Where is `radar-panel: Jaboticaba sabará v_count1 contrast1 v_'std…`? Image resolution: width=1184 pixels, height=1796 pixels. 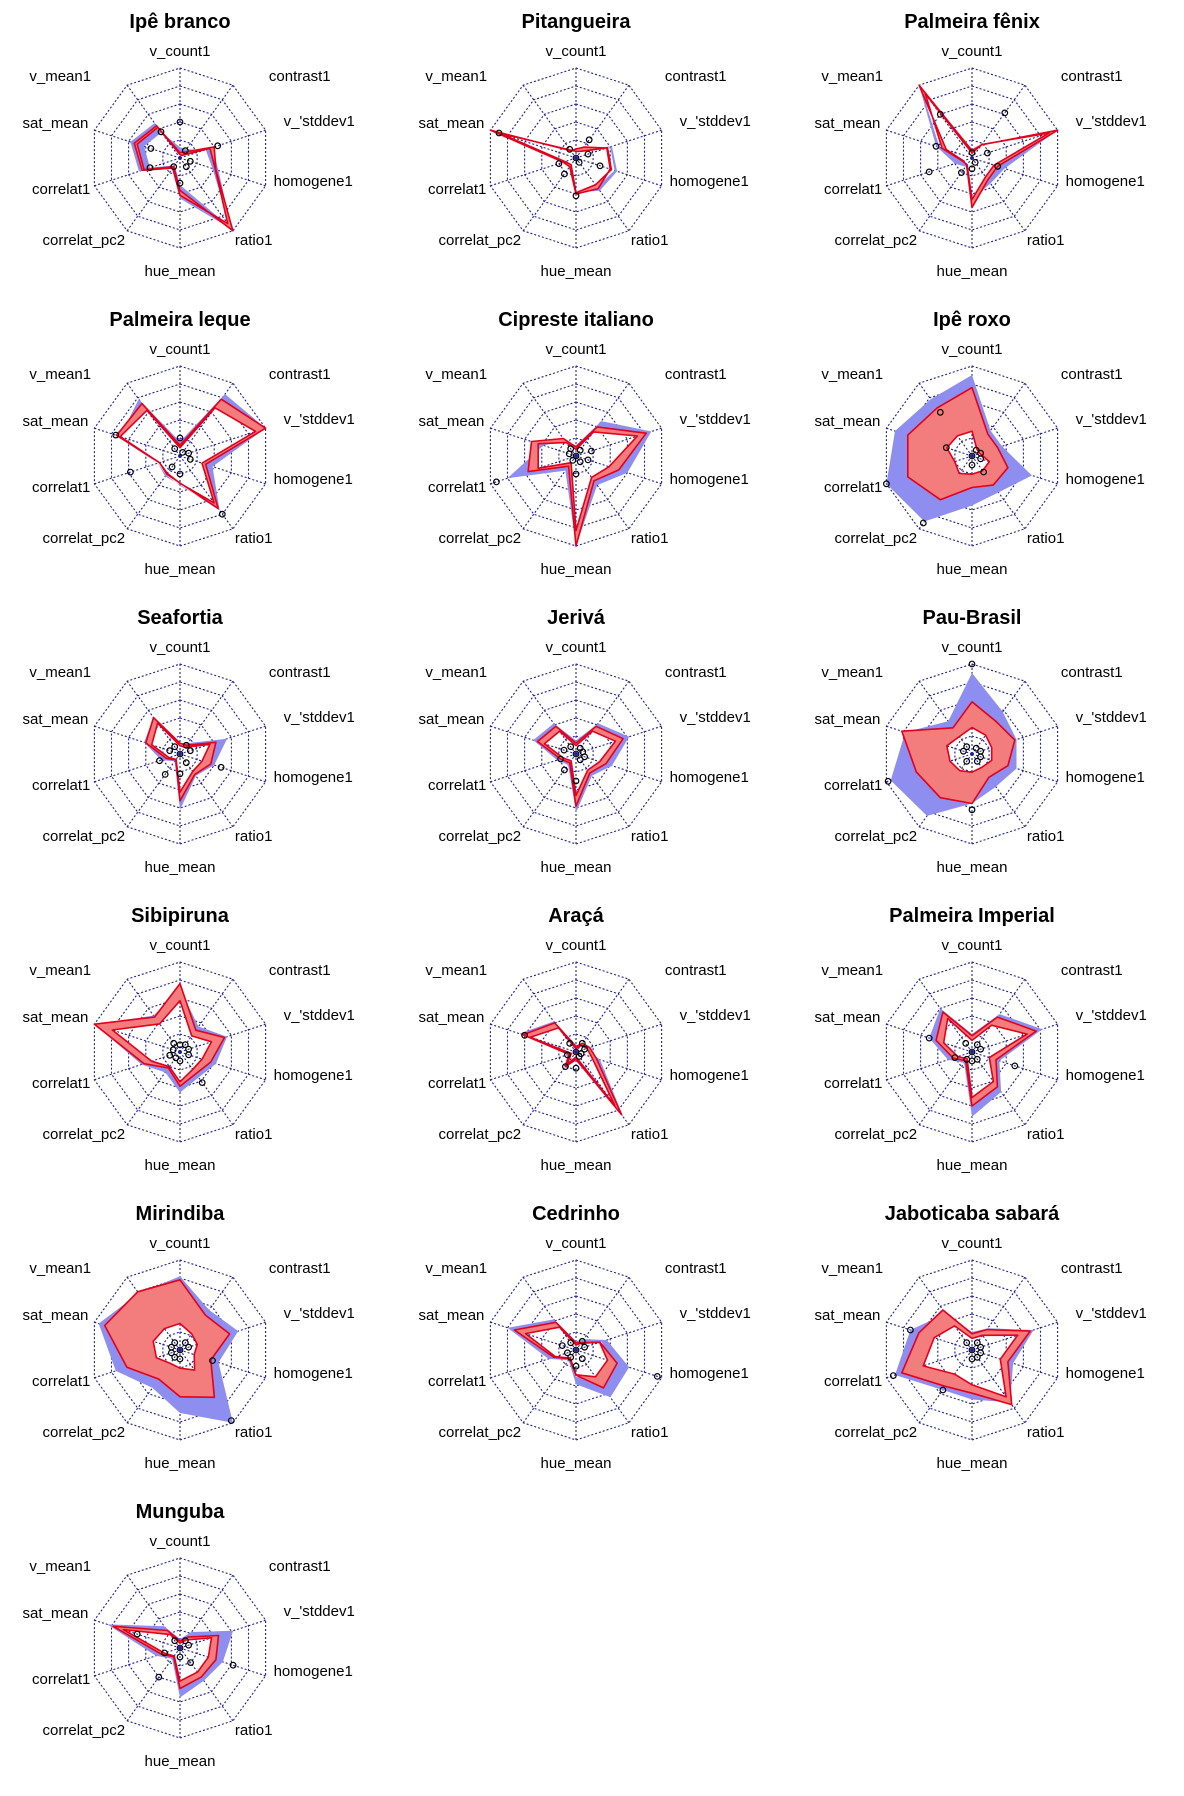 radar-panel: Jaboticaba sabará v_count1 contrast1 v_'std… is located at coordinates (987, 1341).